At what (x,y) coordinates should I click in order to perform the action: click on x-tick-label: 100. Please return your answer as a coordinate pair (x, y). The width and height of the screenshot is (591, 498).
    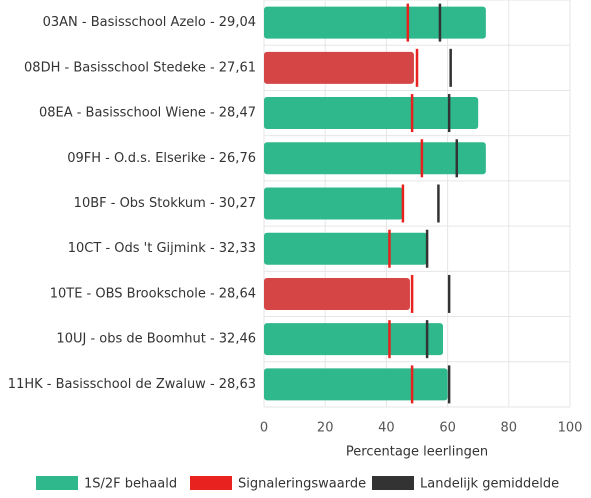
    Looking at the image, I should click on (570, 428).